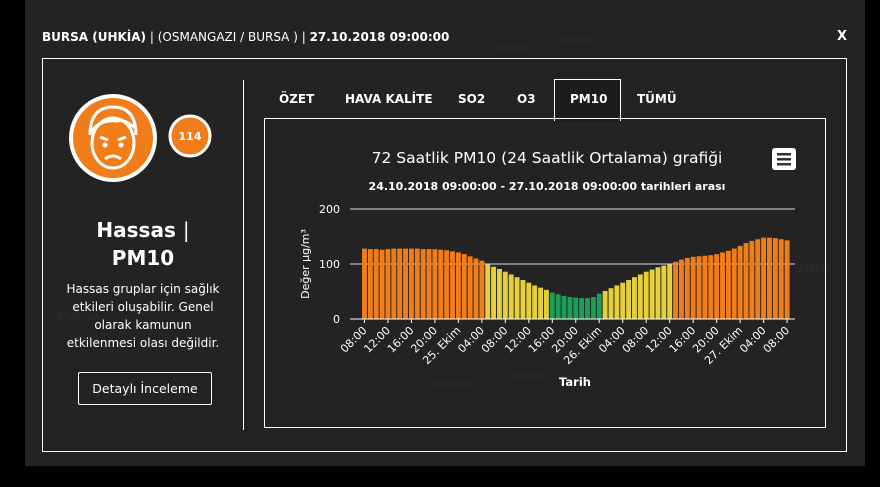 Image resolution: width=880 pixels, height=487 pixels. I want to click on tab: TÜMÜ, so click(657, 99).